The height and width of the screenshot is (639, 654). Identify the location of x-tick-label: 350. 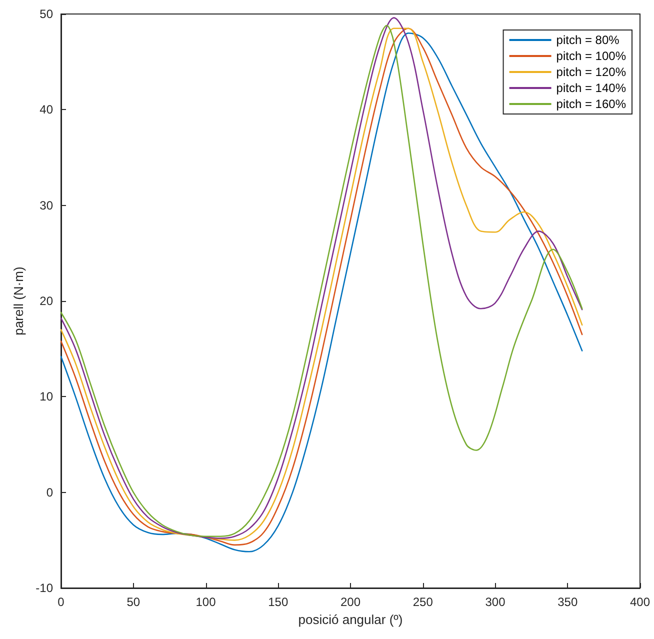
(568, 602).